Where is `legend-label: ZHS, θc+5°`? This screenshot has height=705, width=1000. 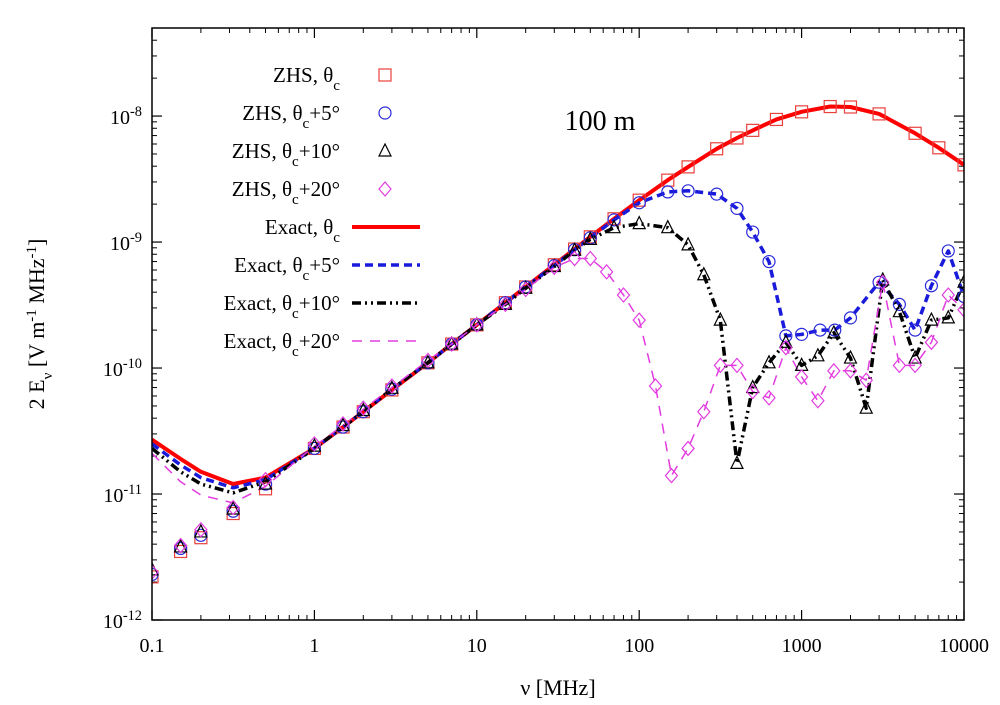
legend-label: ZHS, θc+5° is located at coordinates (291, 116).